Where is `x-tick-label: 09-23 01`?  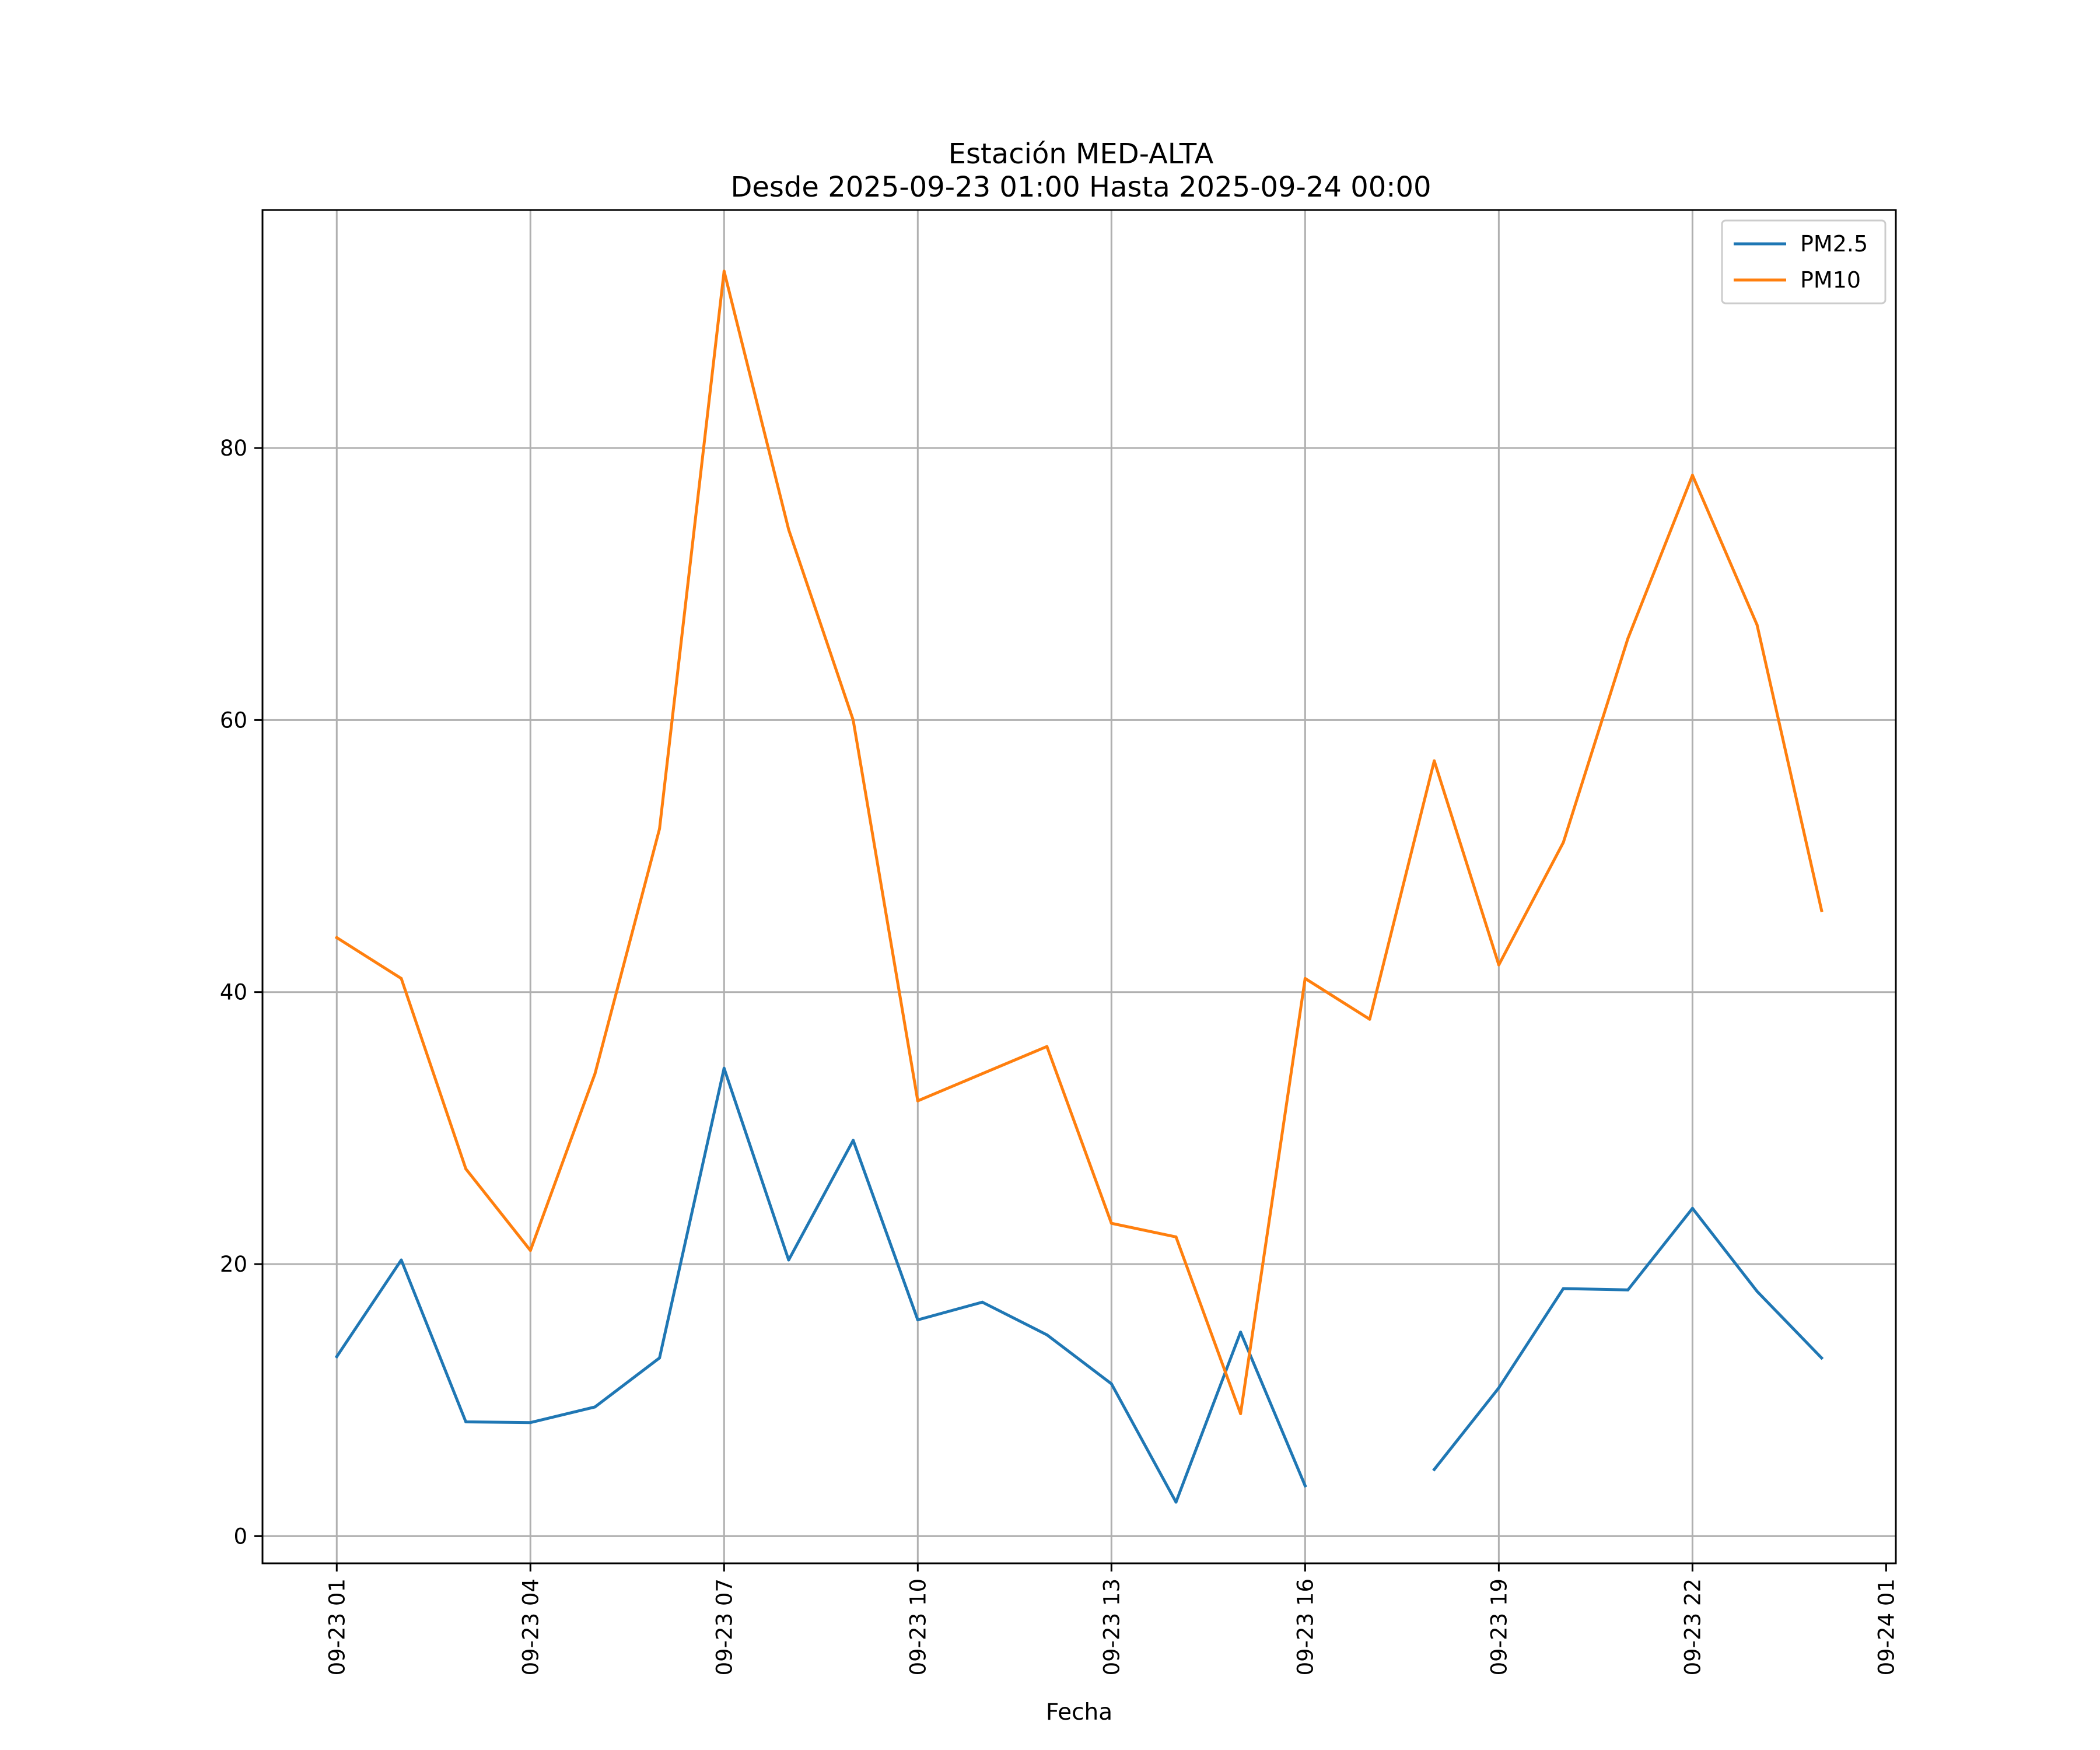 x-tick-label: 09-23 01 is located at coordinates (336, 1626).